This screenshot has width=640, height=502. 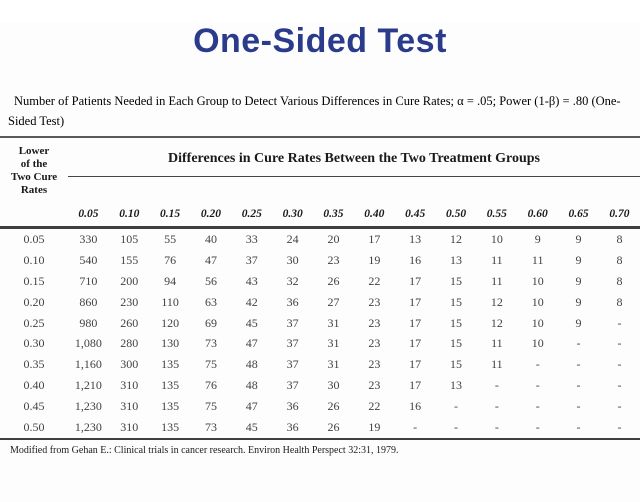 I want to click on table-cell: 300, so click(x=129, y=364).